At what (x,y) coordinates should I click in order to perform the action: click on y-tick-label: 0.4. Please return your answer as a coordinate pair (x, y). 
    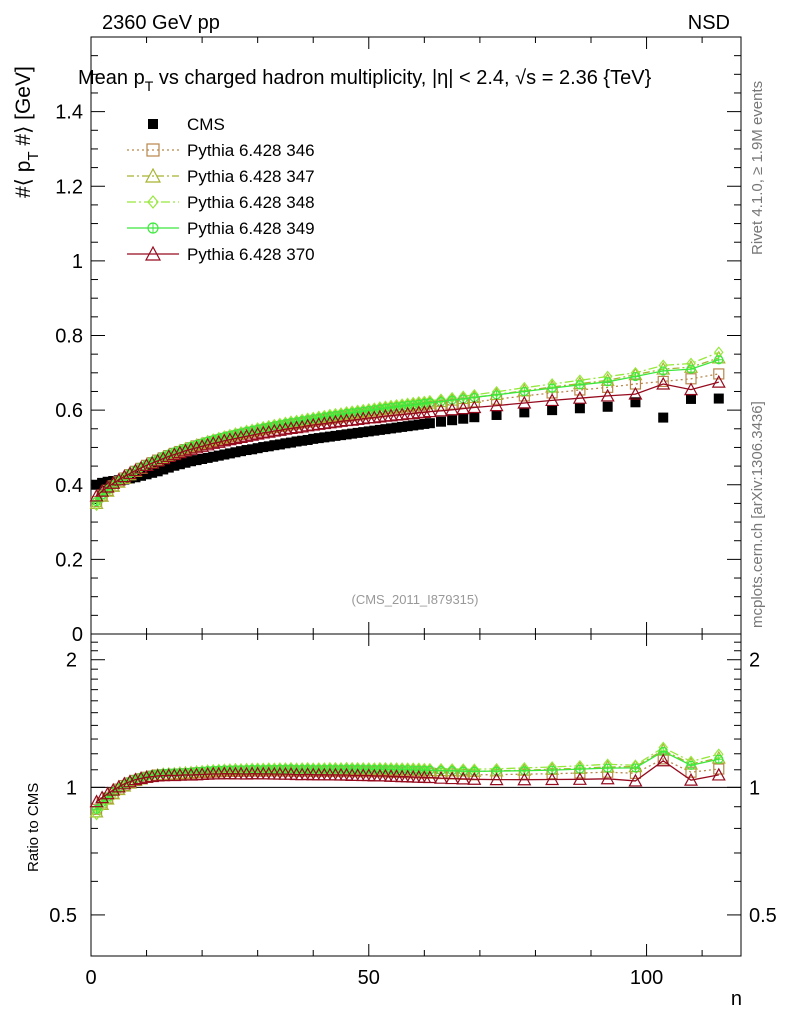
    Looking at the image, I should click on (69, 486).